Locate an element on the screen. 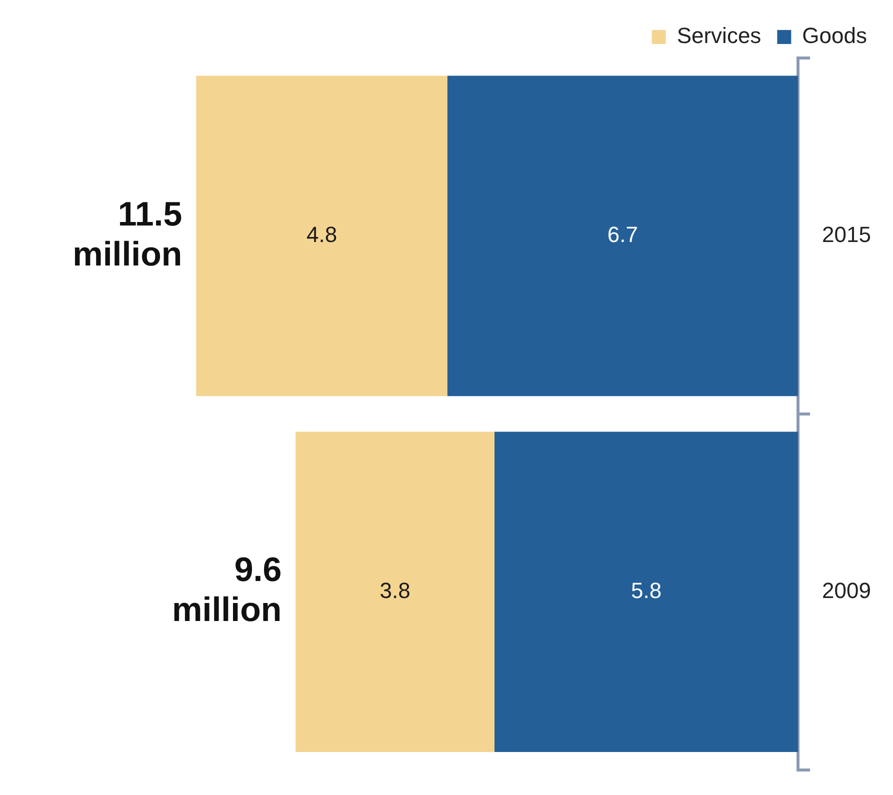  data-label: 3.8 is located at coordinates (395, 590).